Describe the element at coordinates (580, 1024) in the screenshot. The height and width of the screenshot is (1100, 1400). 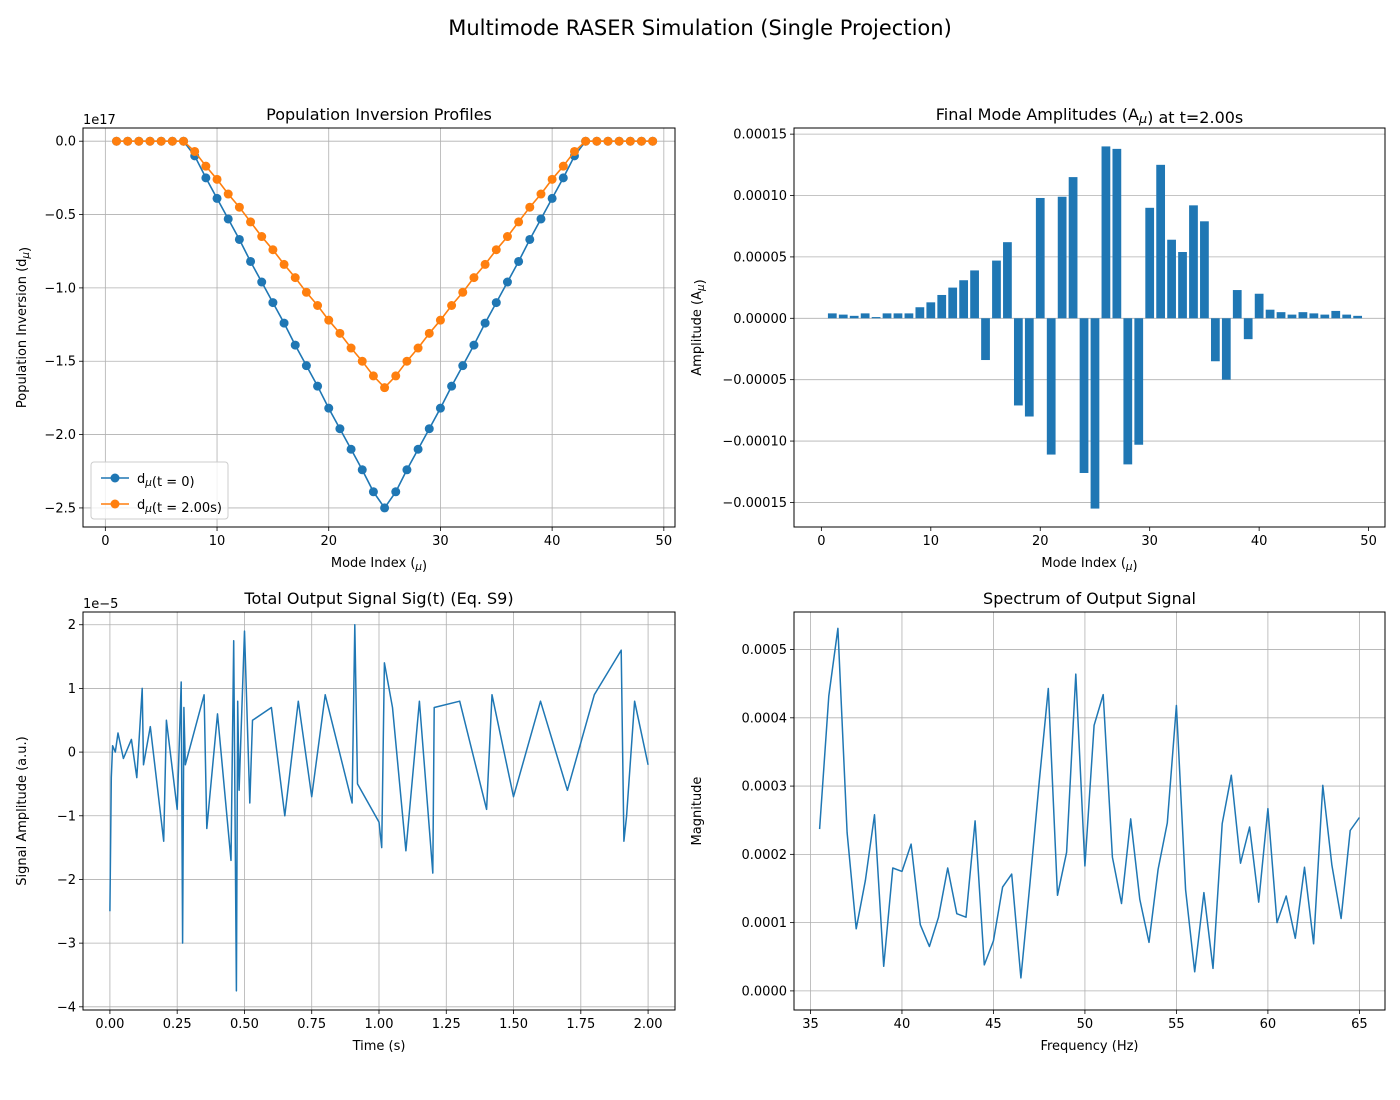
I see `x-tick-label: 1.75` at that location.